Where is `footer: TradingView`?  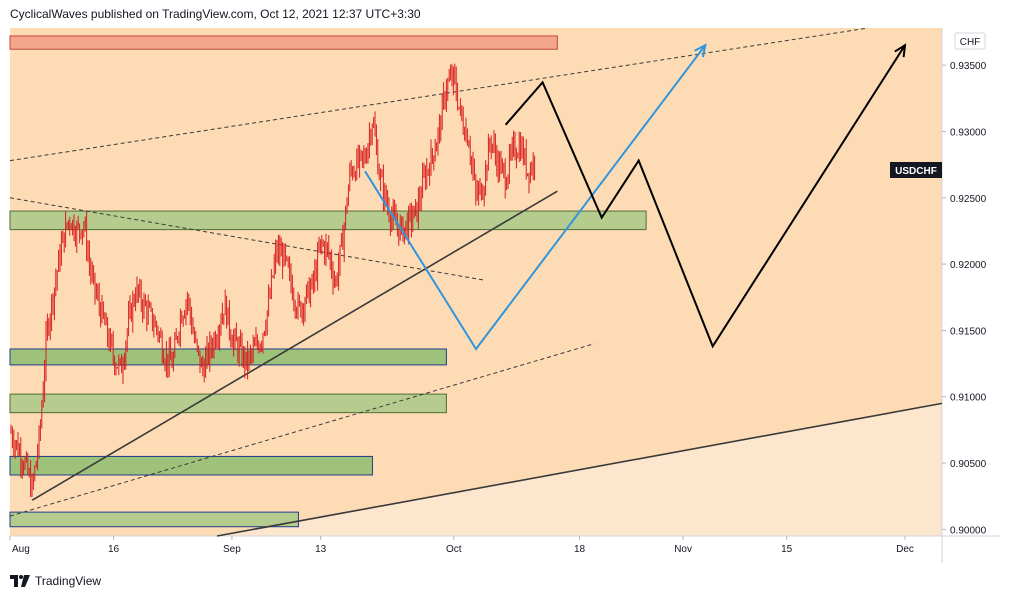 footer: TradingView is located at coordinates (55, 581).